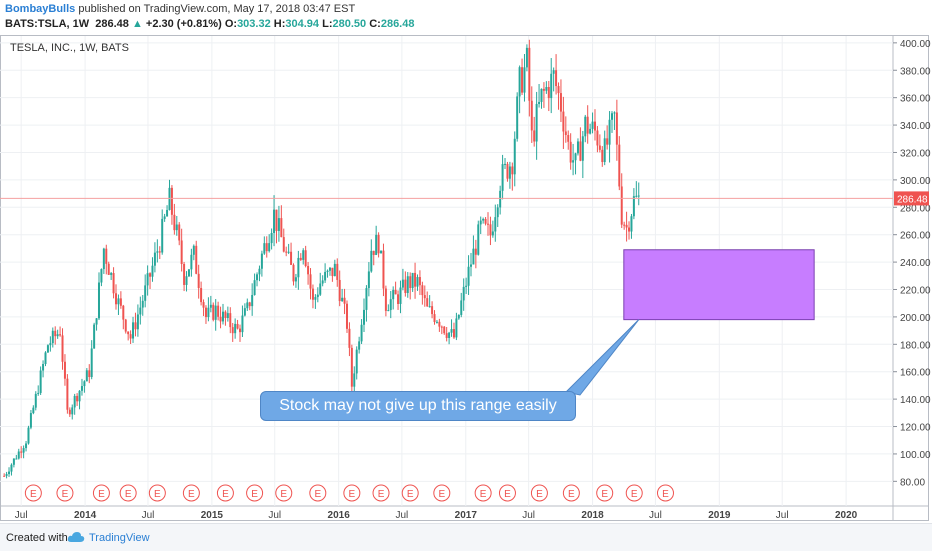 Image resolution: width=932 pixels, height=551 pixels. What do you see at coordinates (119, 538) in the screenshot?
I see `tradingview-link: TradingView` at bounding box center [119, 538].